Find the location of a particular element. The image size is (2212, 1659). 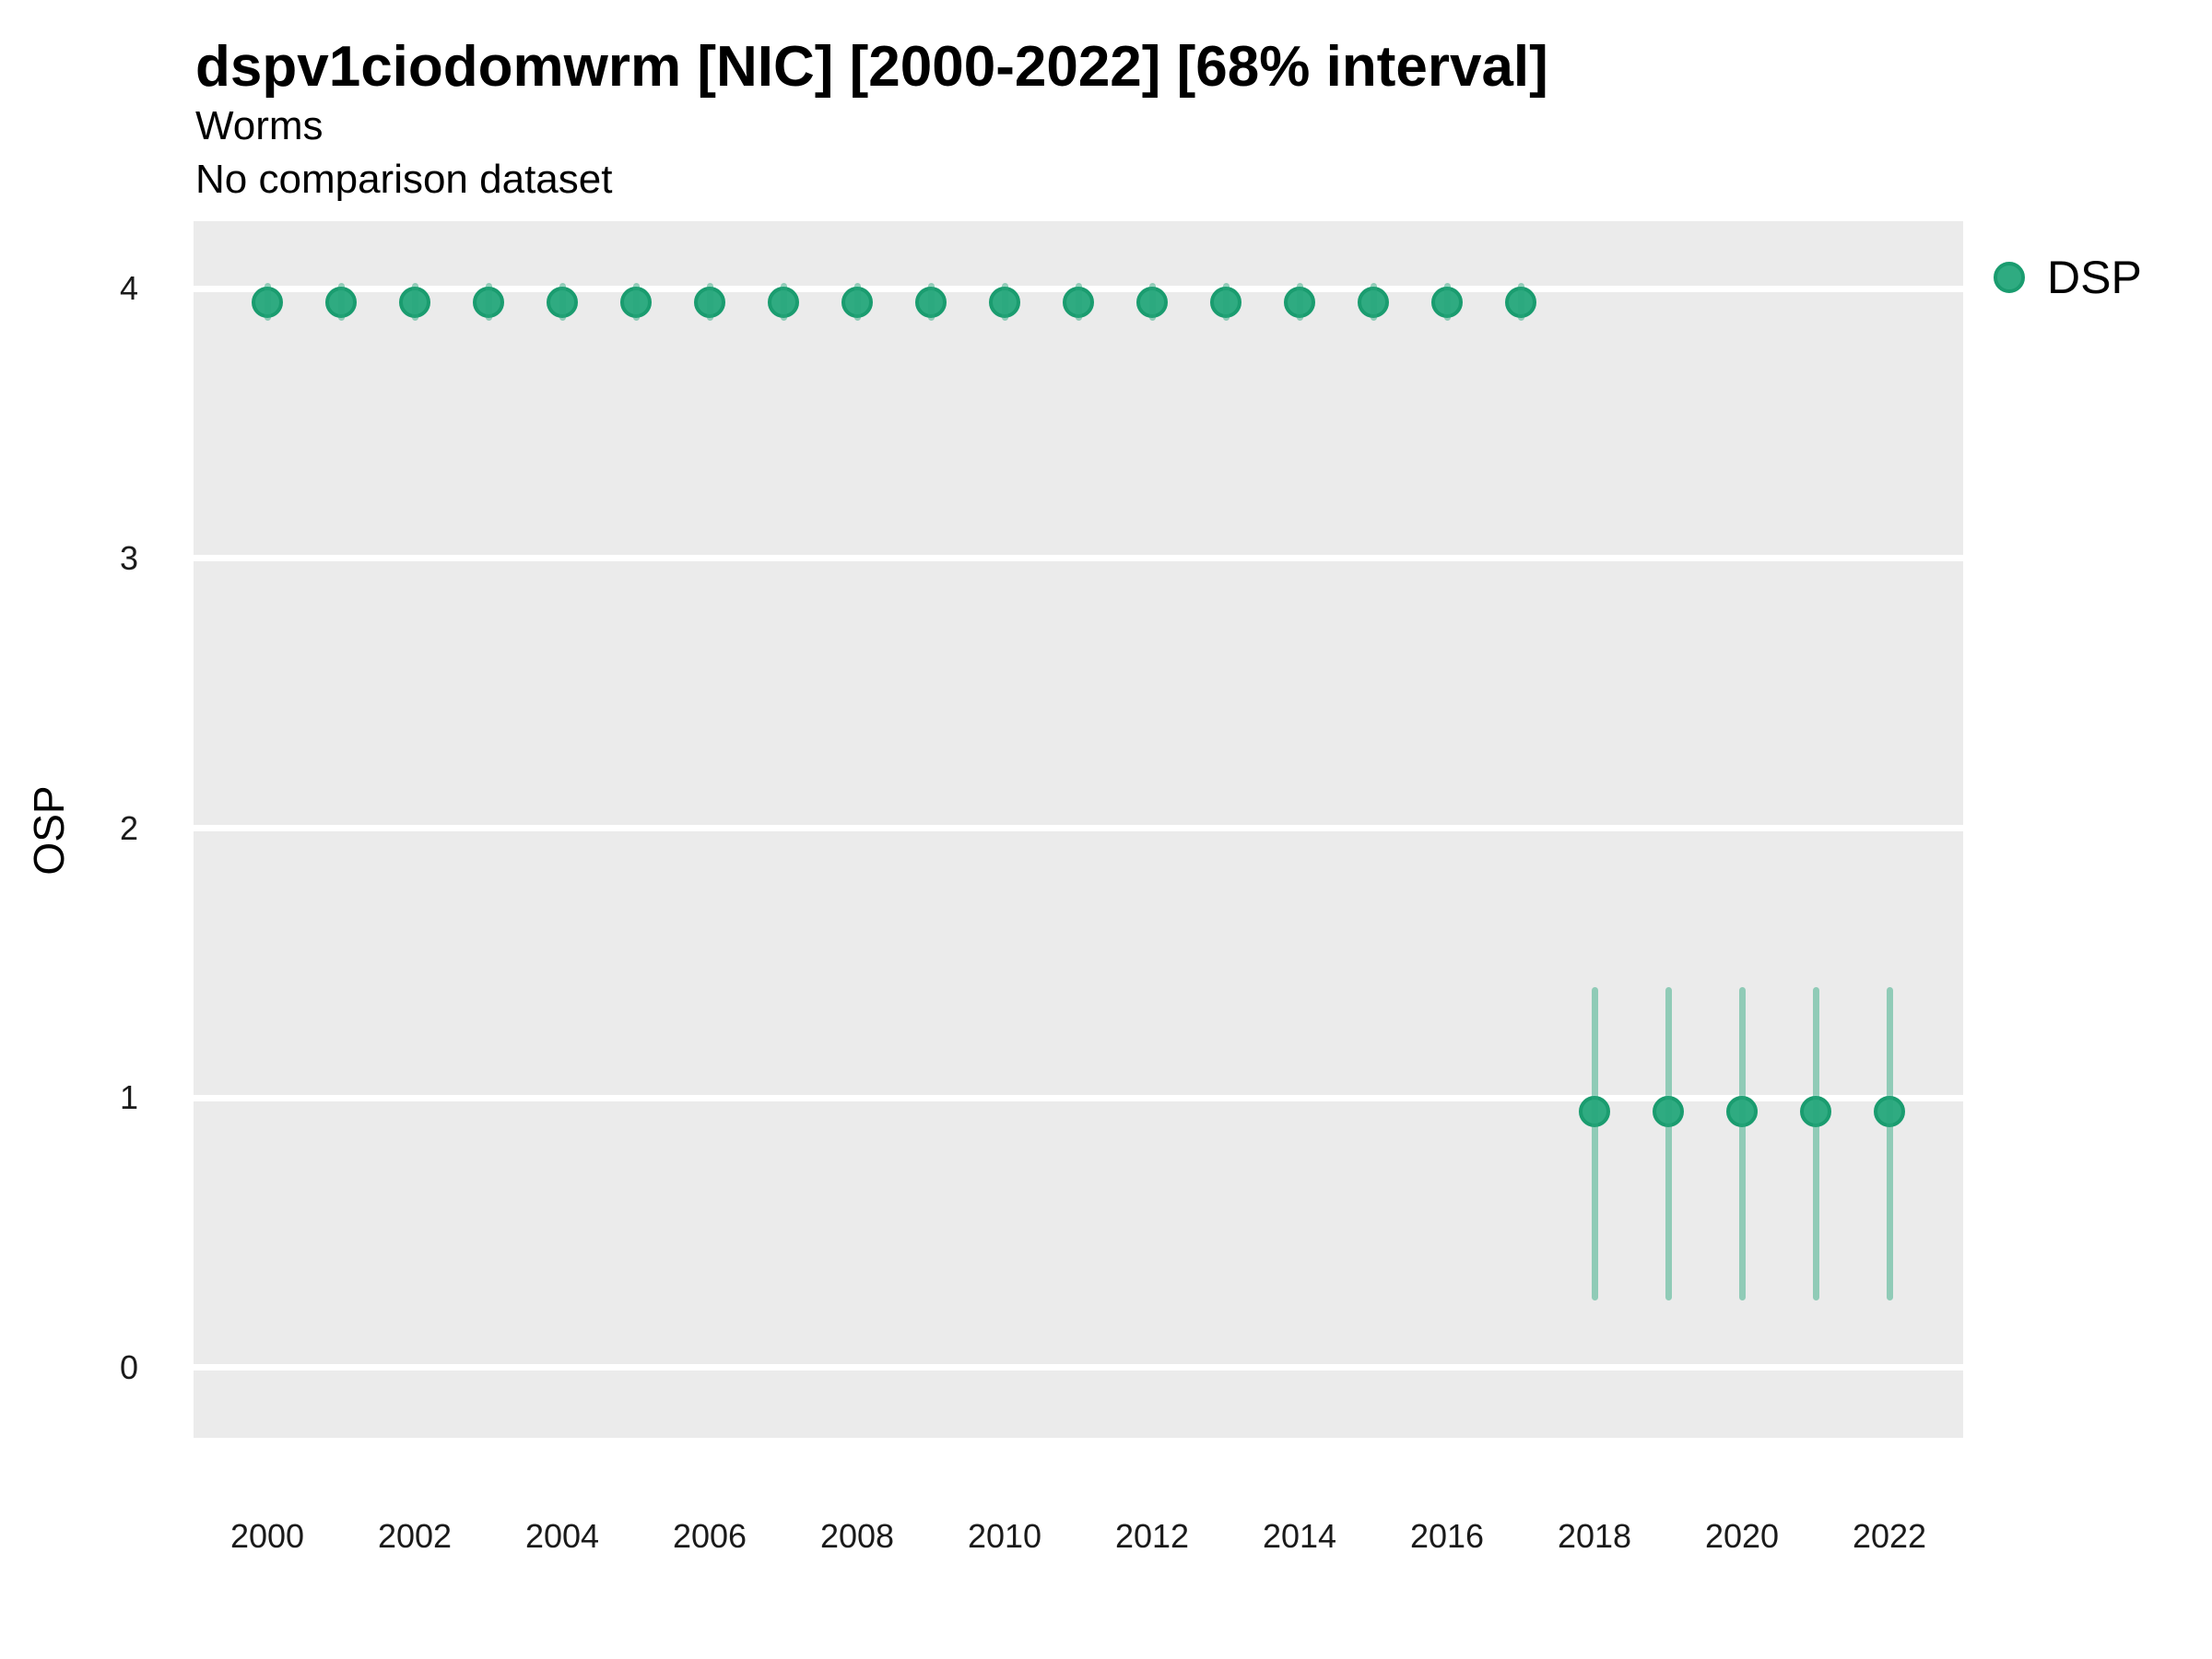

x-tick-label-2006: 2006 is located at coordinates (709, 1536).